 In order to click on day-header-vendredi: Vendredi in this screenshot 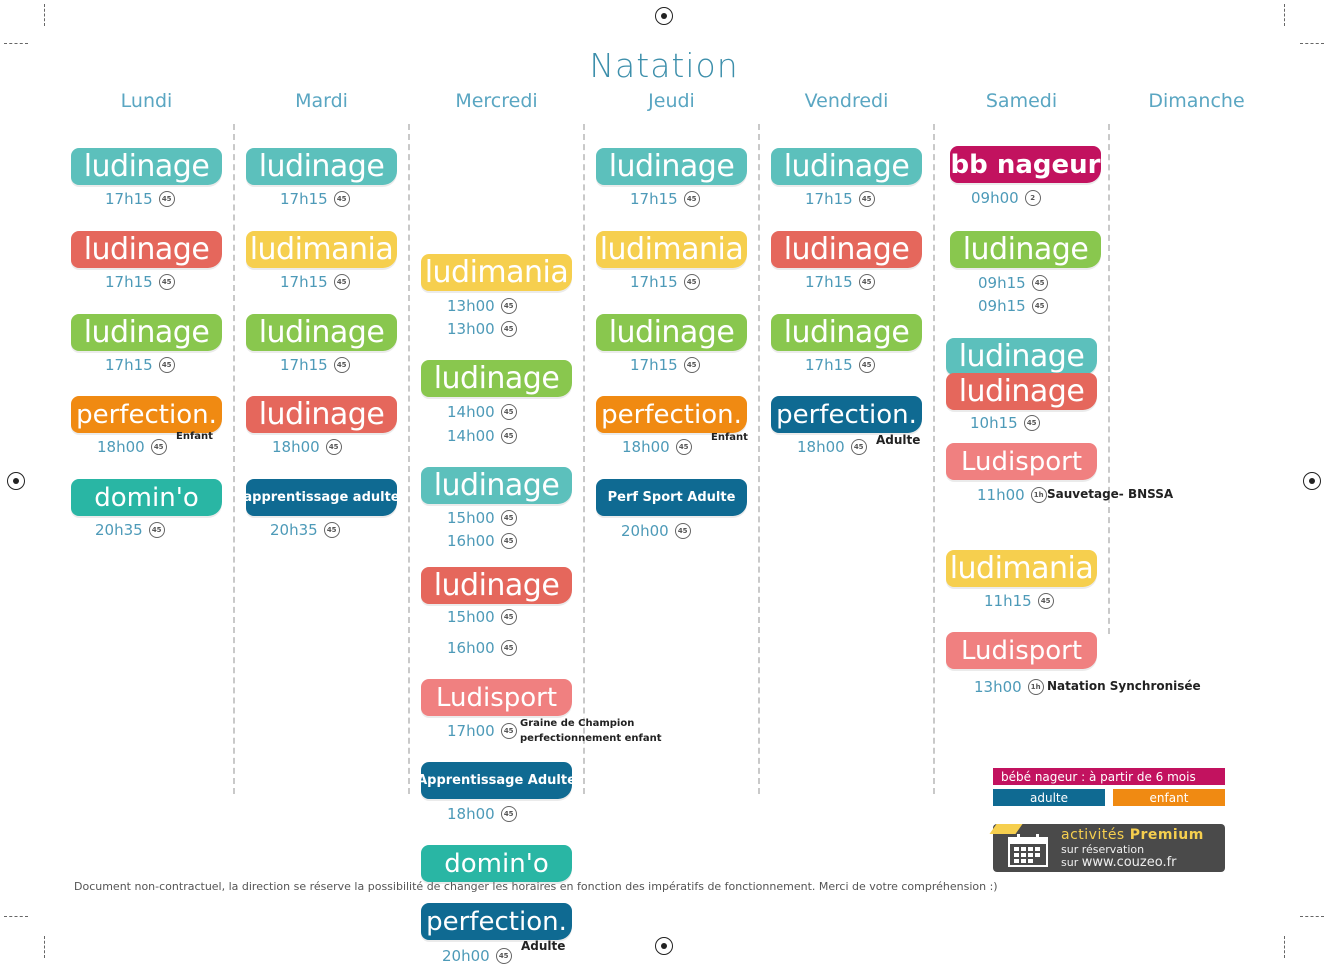, I will do `click(846, 101)`.